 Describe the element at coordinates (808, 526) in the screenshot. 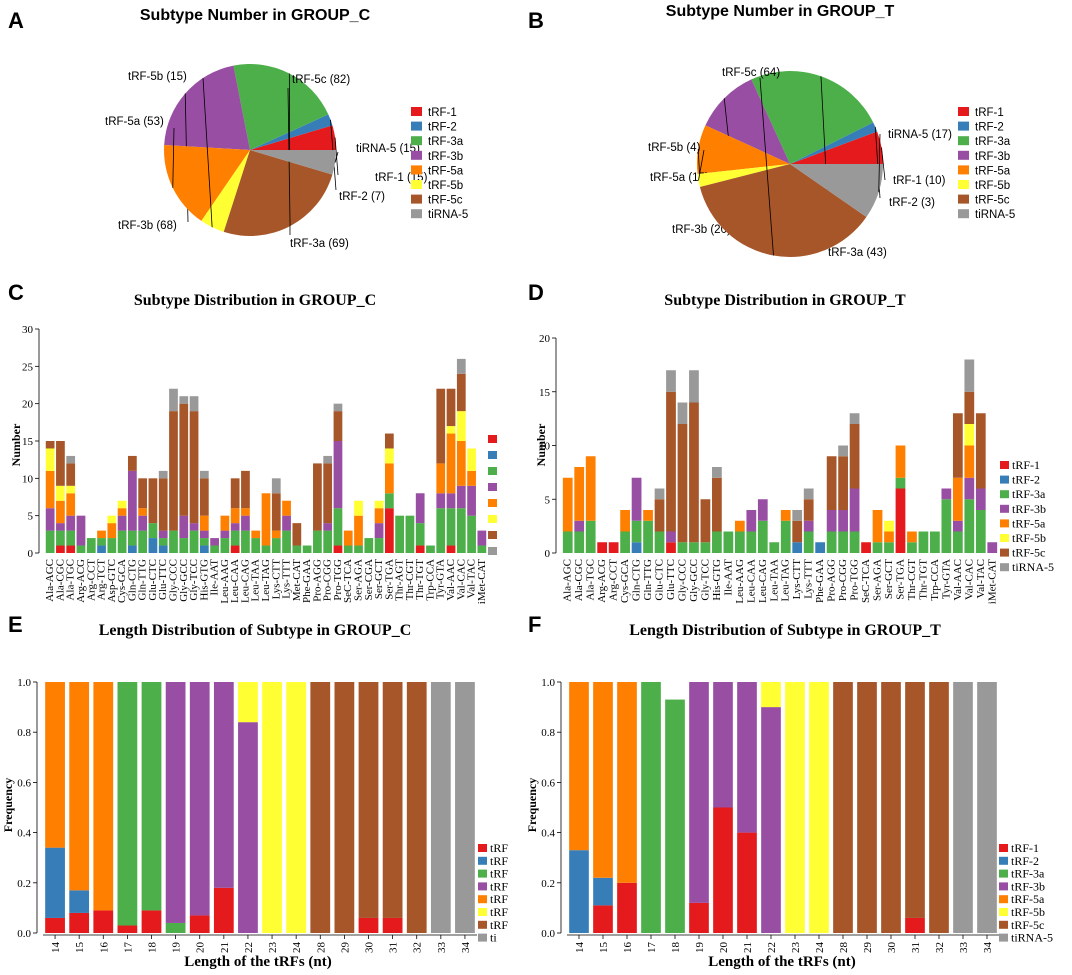

I see `bar-d-segment-lys-ttt-trf-3b` at that location.